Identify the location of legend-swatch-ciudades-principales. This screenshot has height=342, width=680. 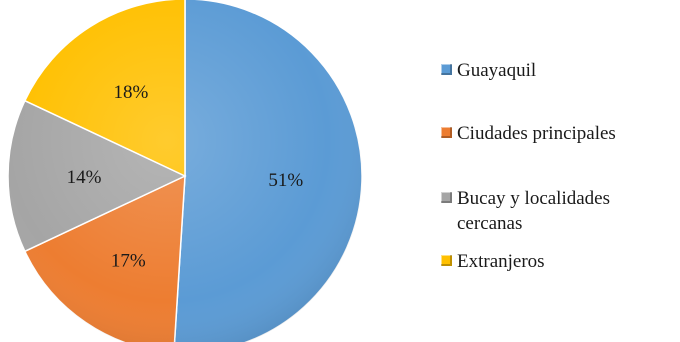
(446, 132).